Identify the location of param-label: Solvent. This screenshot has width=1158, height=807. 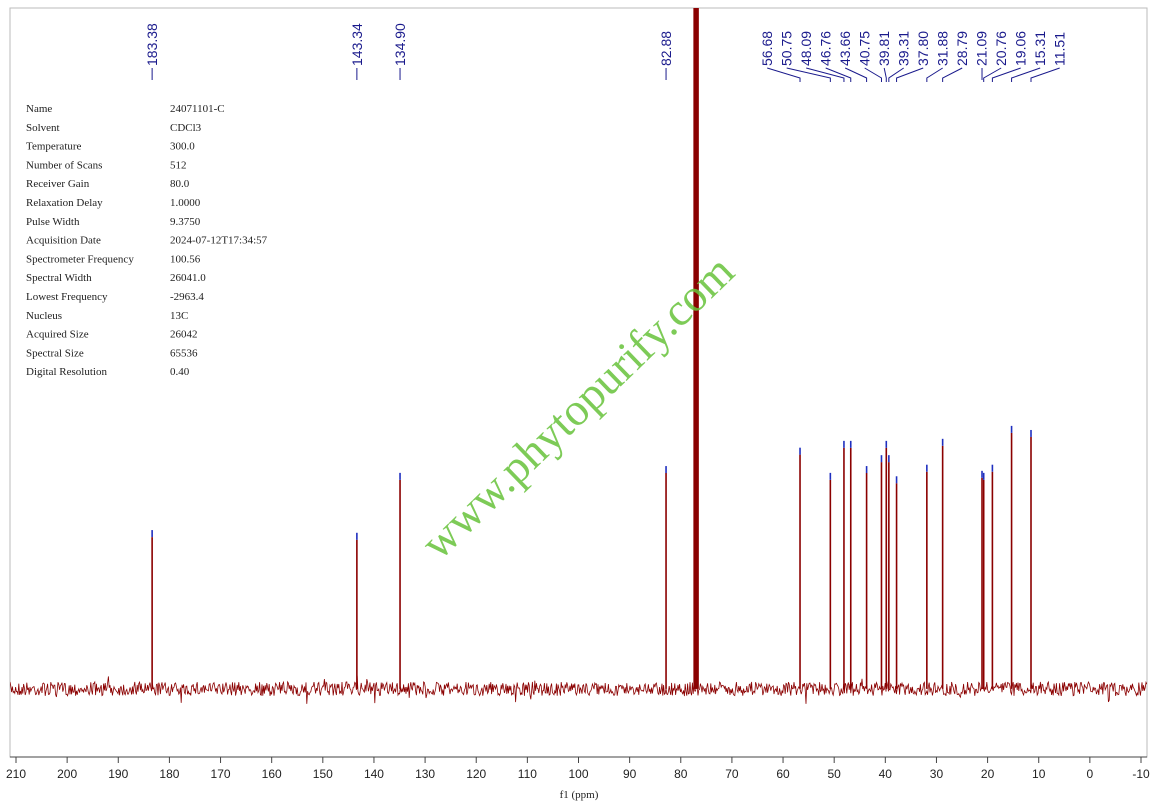
(43, 128).